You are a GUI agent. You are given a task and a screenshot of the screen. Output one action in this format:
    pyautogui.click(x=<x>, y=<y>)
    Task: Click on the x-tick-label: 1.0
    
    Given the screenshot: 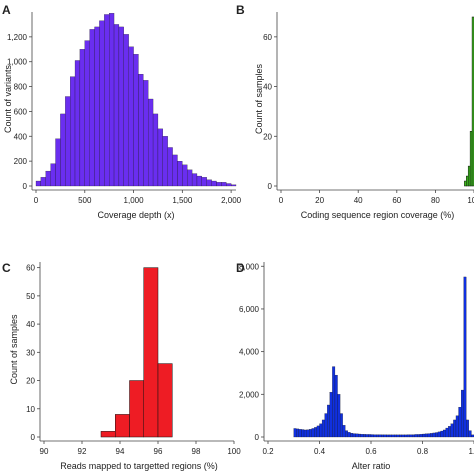 What is the action you would take?
    pyautogui.click(x=471, y=451)
    